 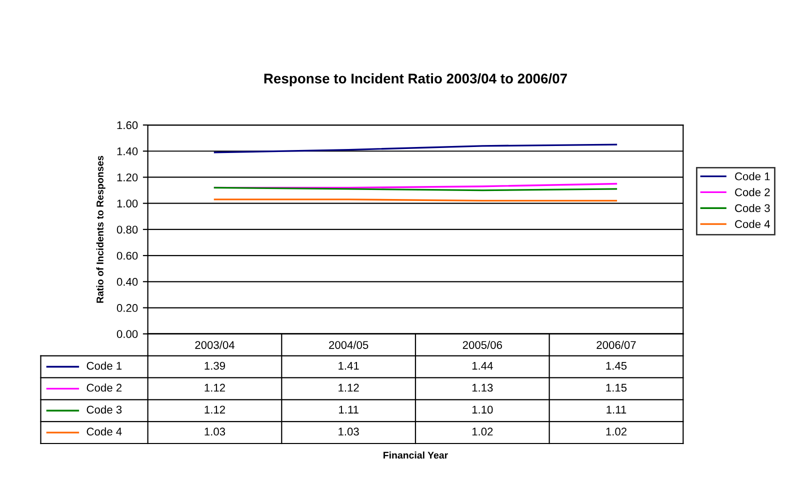 What do you see at coordinates (127, 282) in the screenshot?
I see `y-tick-label: 0.40` at bounding box center [127, 282].